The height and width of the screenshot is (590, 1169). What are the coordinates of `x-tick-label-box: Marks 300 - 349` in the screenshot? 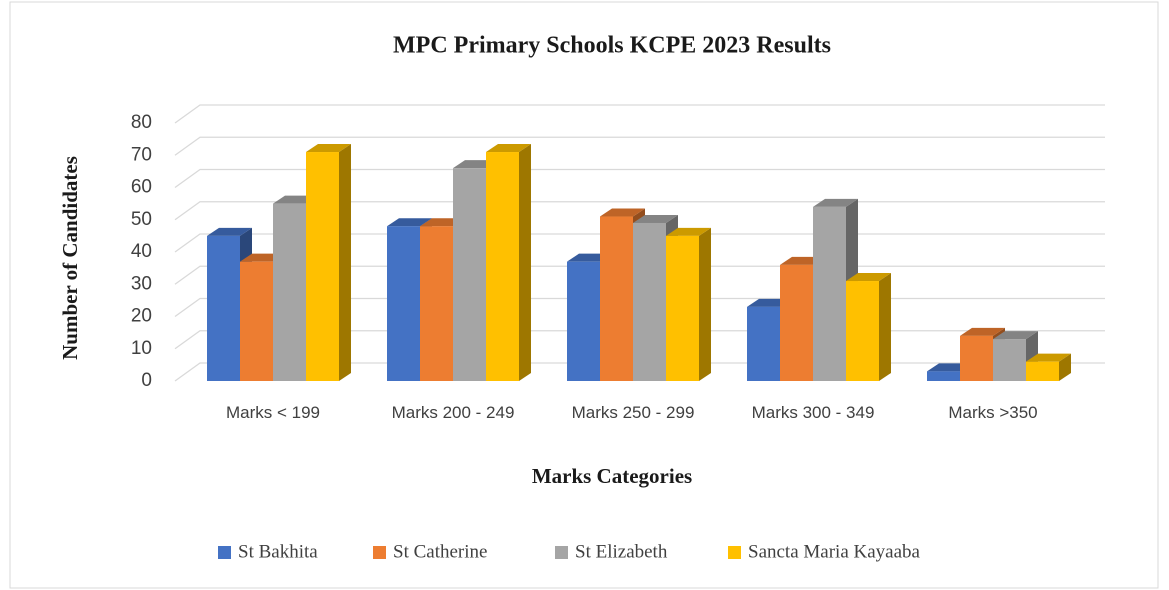 It's located at (813, 412).